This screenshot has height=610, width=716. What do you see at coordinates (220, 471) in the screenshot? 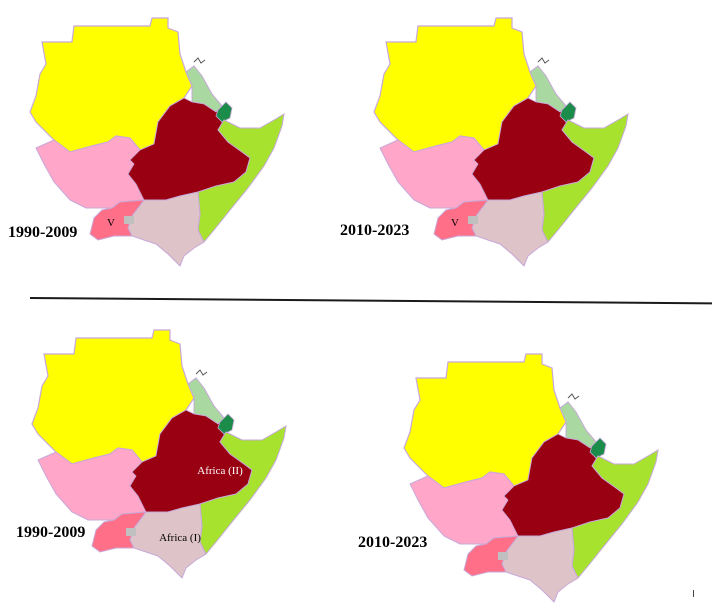
I see `ethiopia-label: Africa (II)` at bounding box center [220, 471].